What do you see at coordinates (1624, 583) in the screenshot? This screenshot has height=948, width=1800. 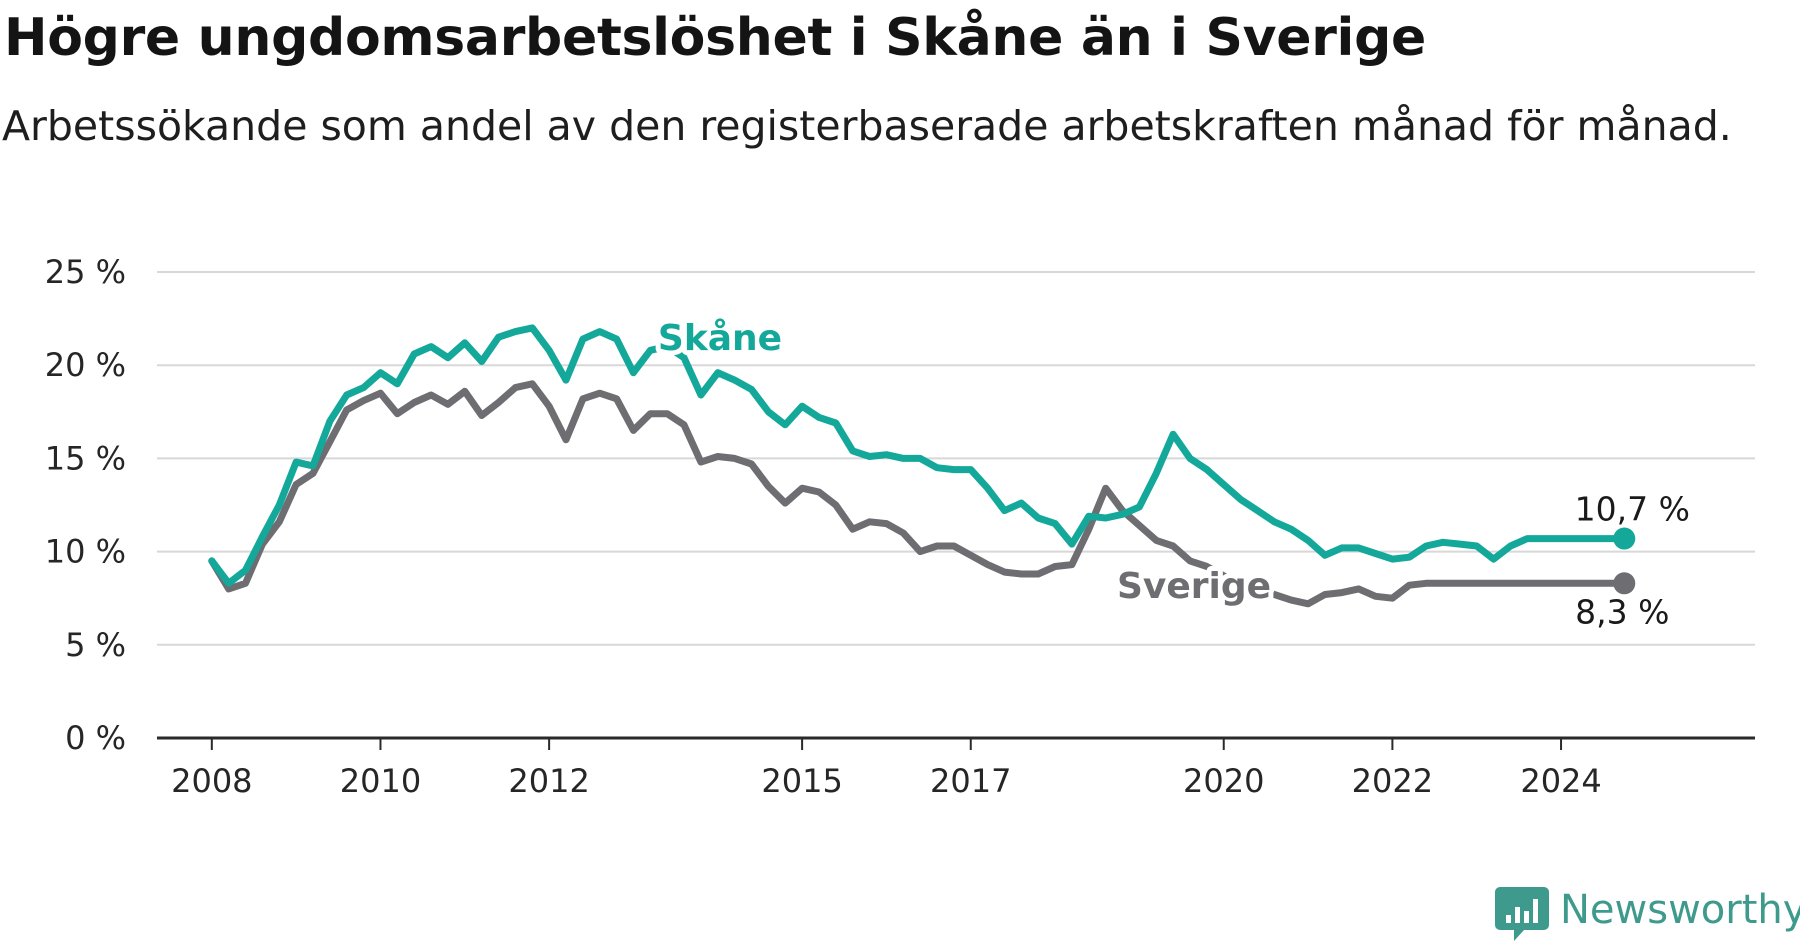 I see `end-point-sverige` at bounding box center [1624, 583].